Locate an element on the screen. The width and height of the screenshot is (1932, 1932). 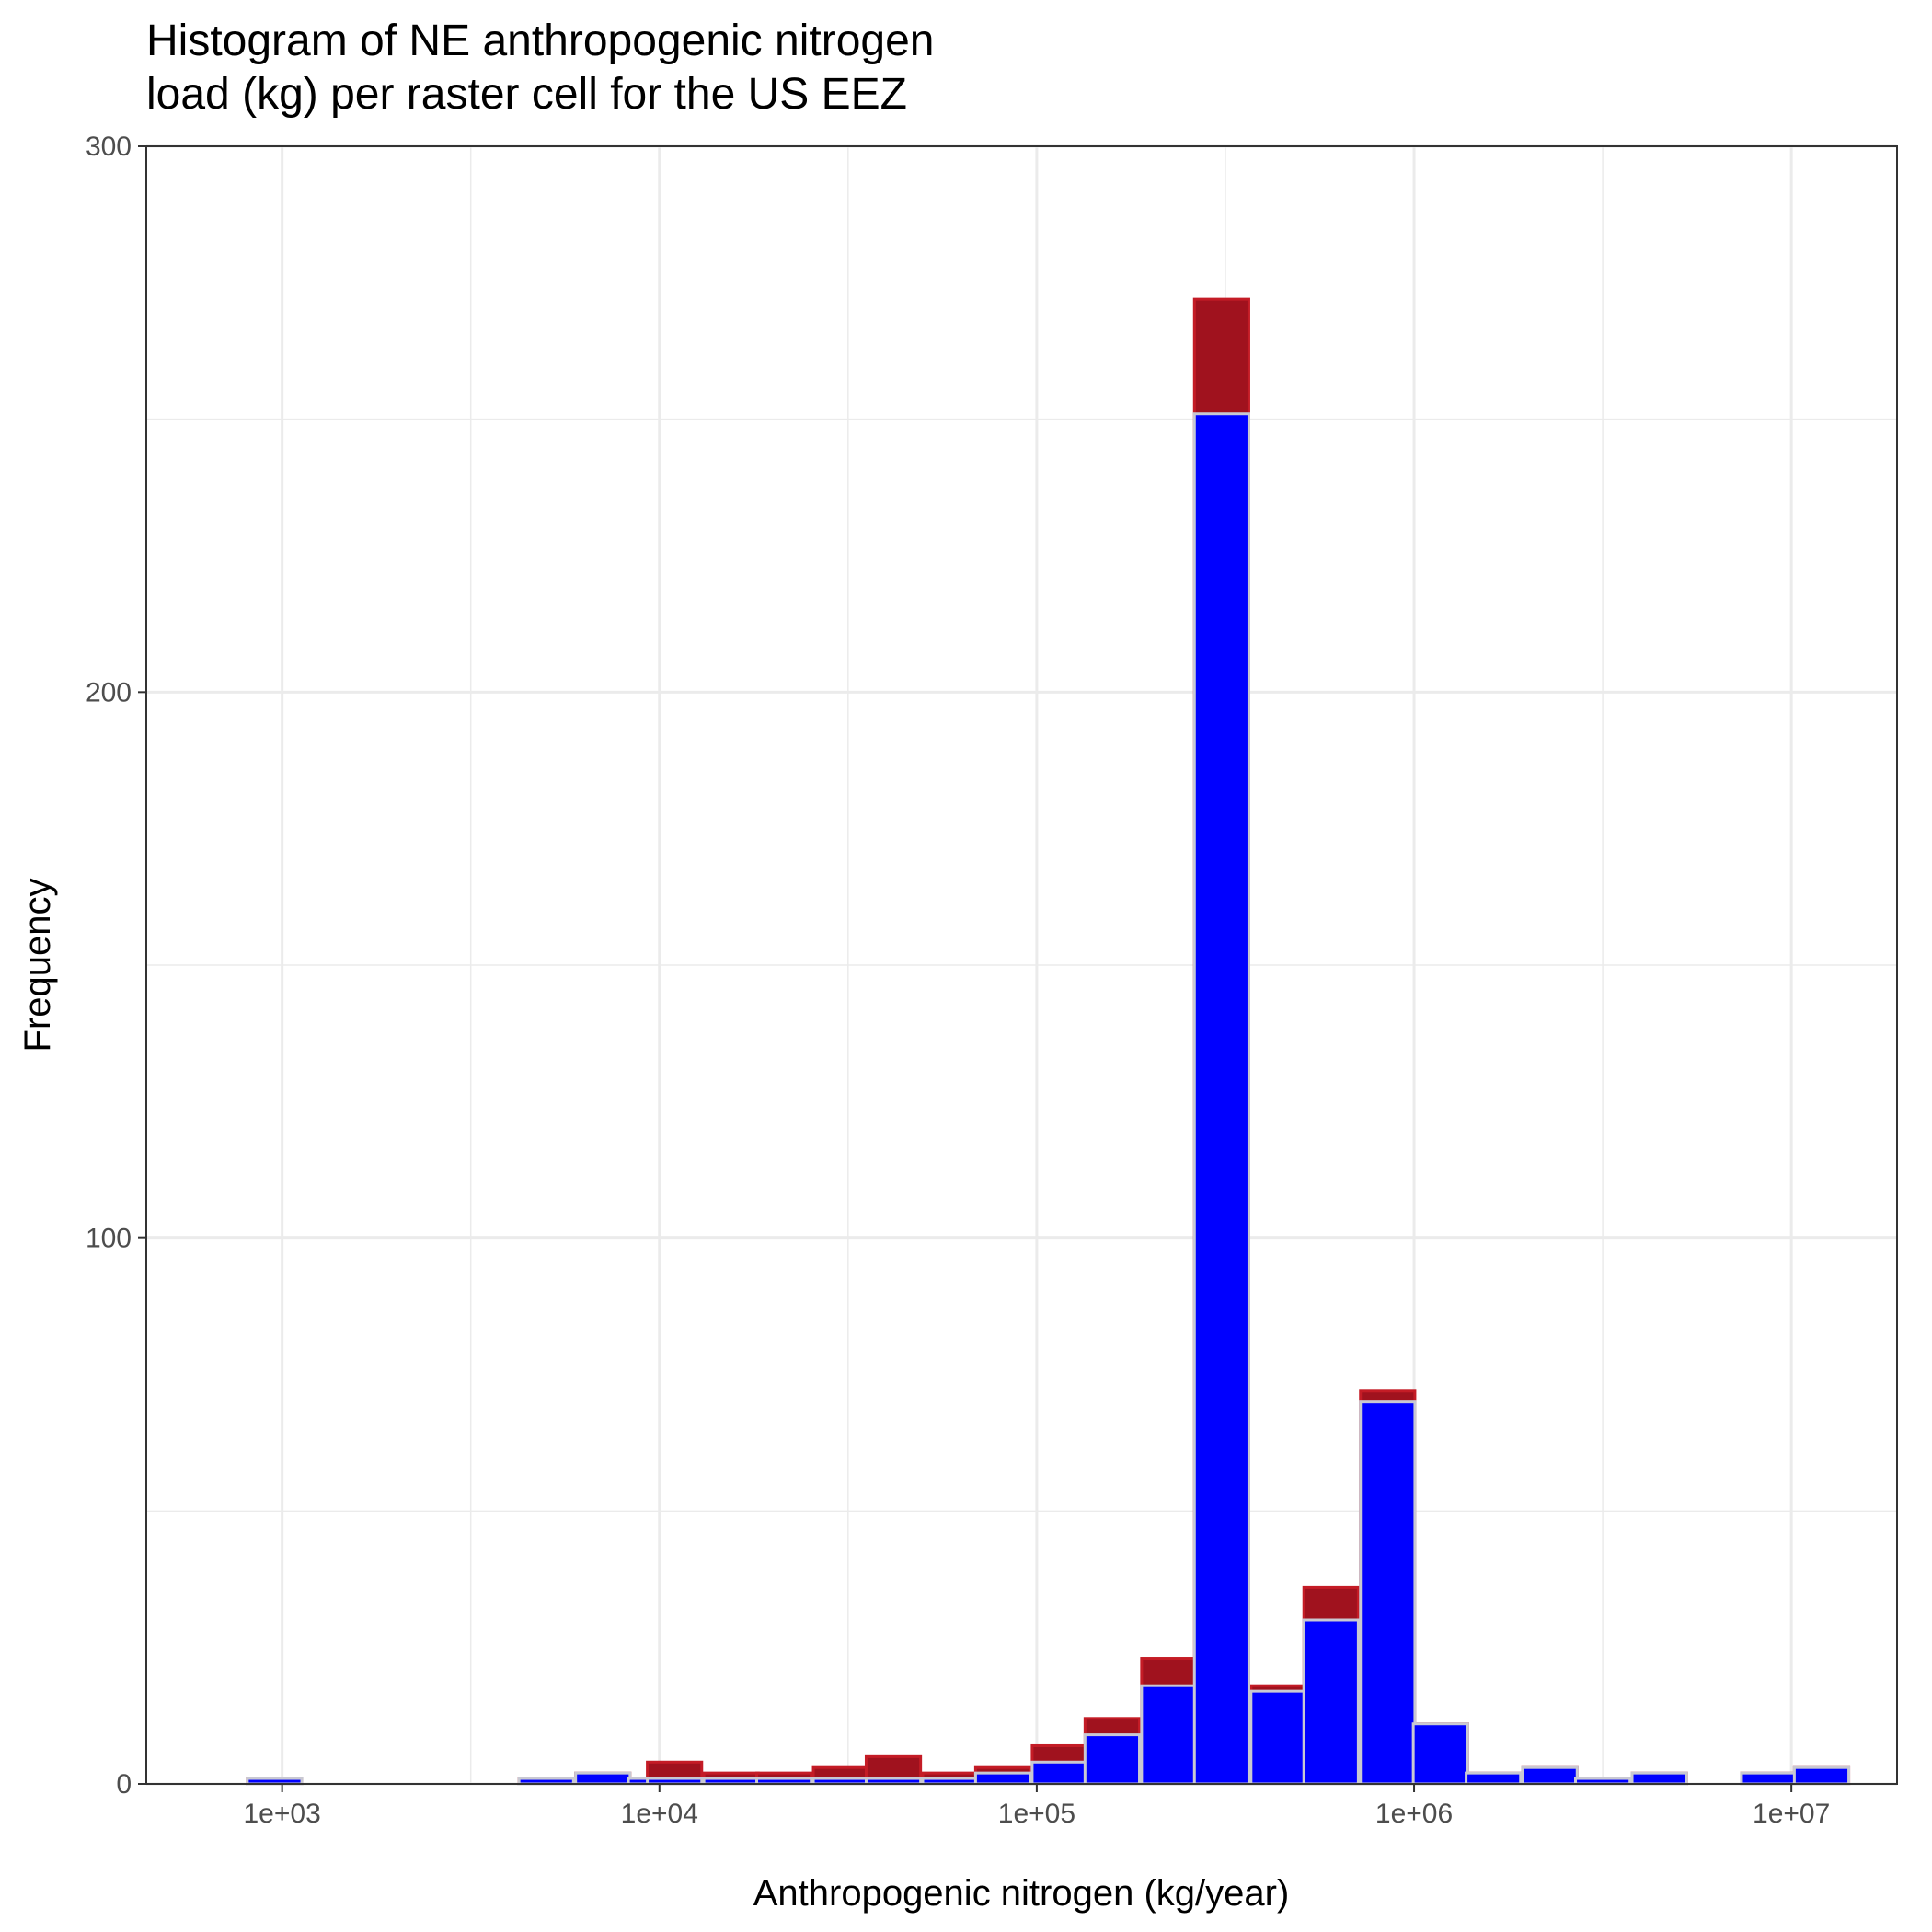
chart-title-line-2: load (kg) per raster cell for the US EEZ is located at coordinates (526, 94).